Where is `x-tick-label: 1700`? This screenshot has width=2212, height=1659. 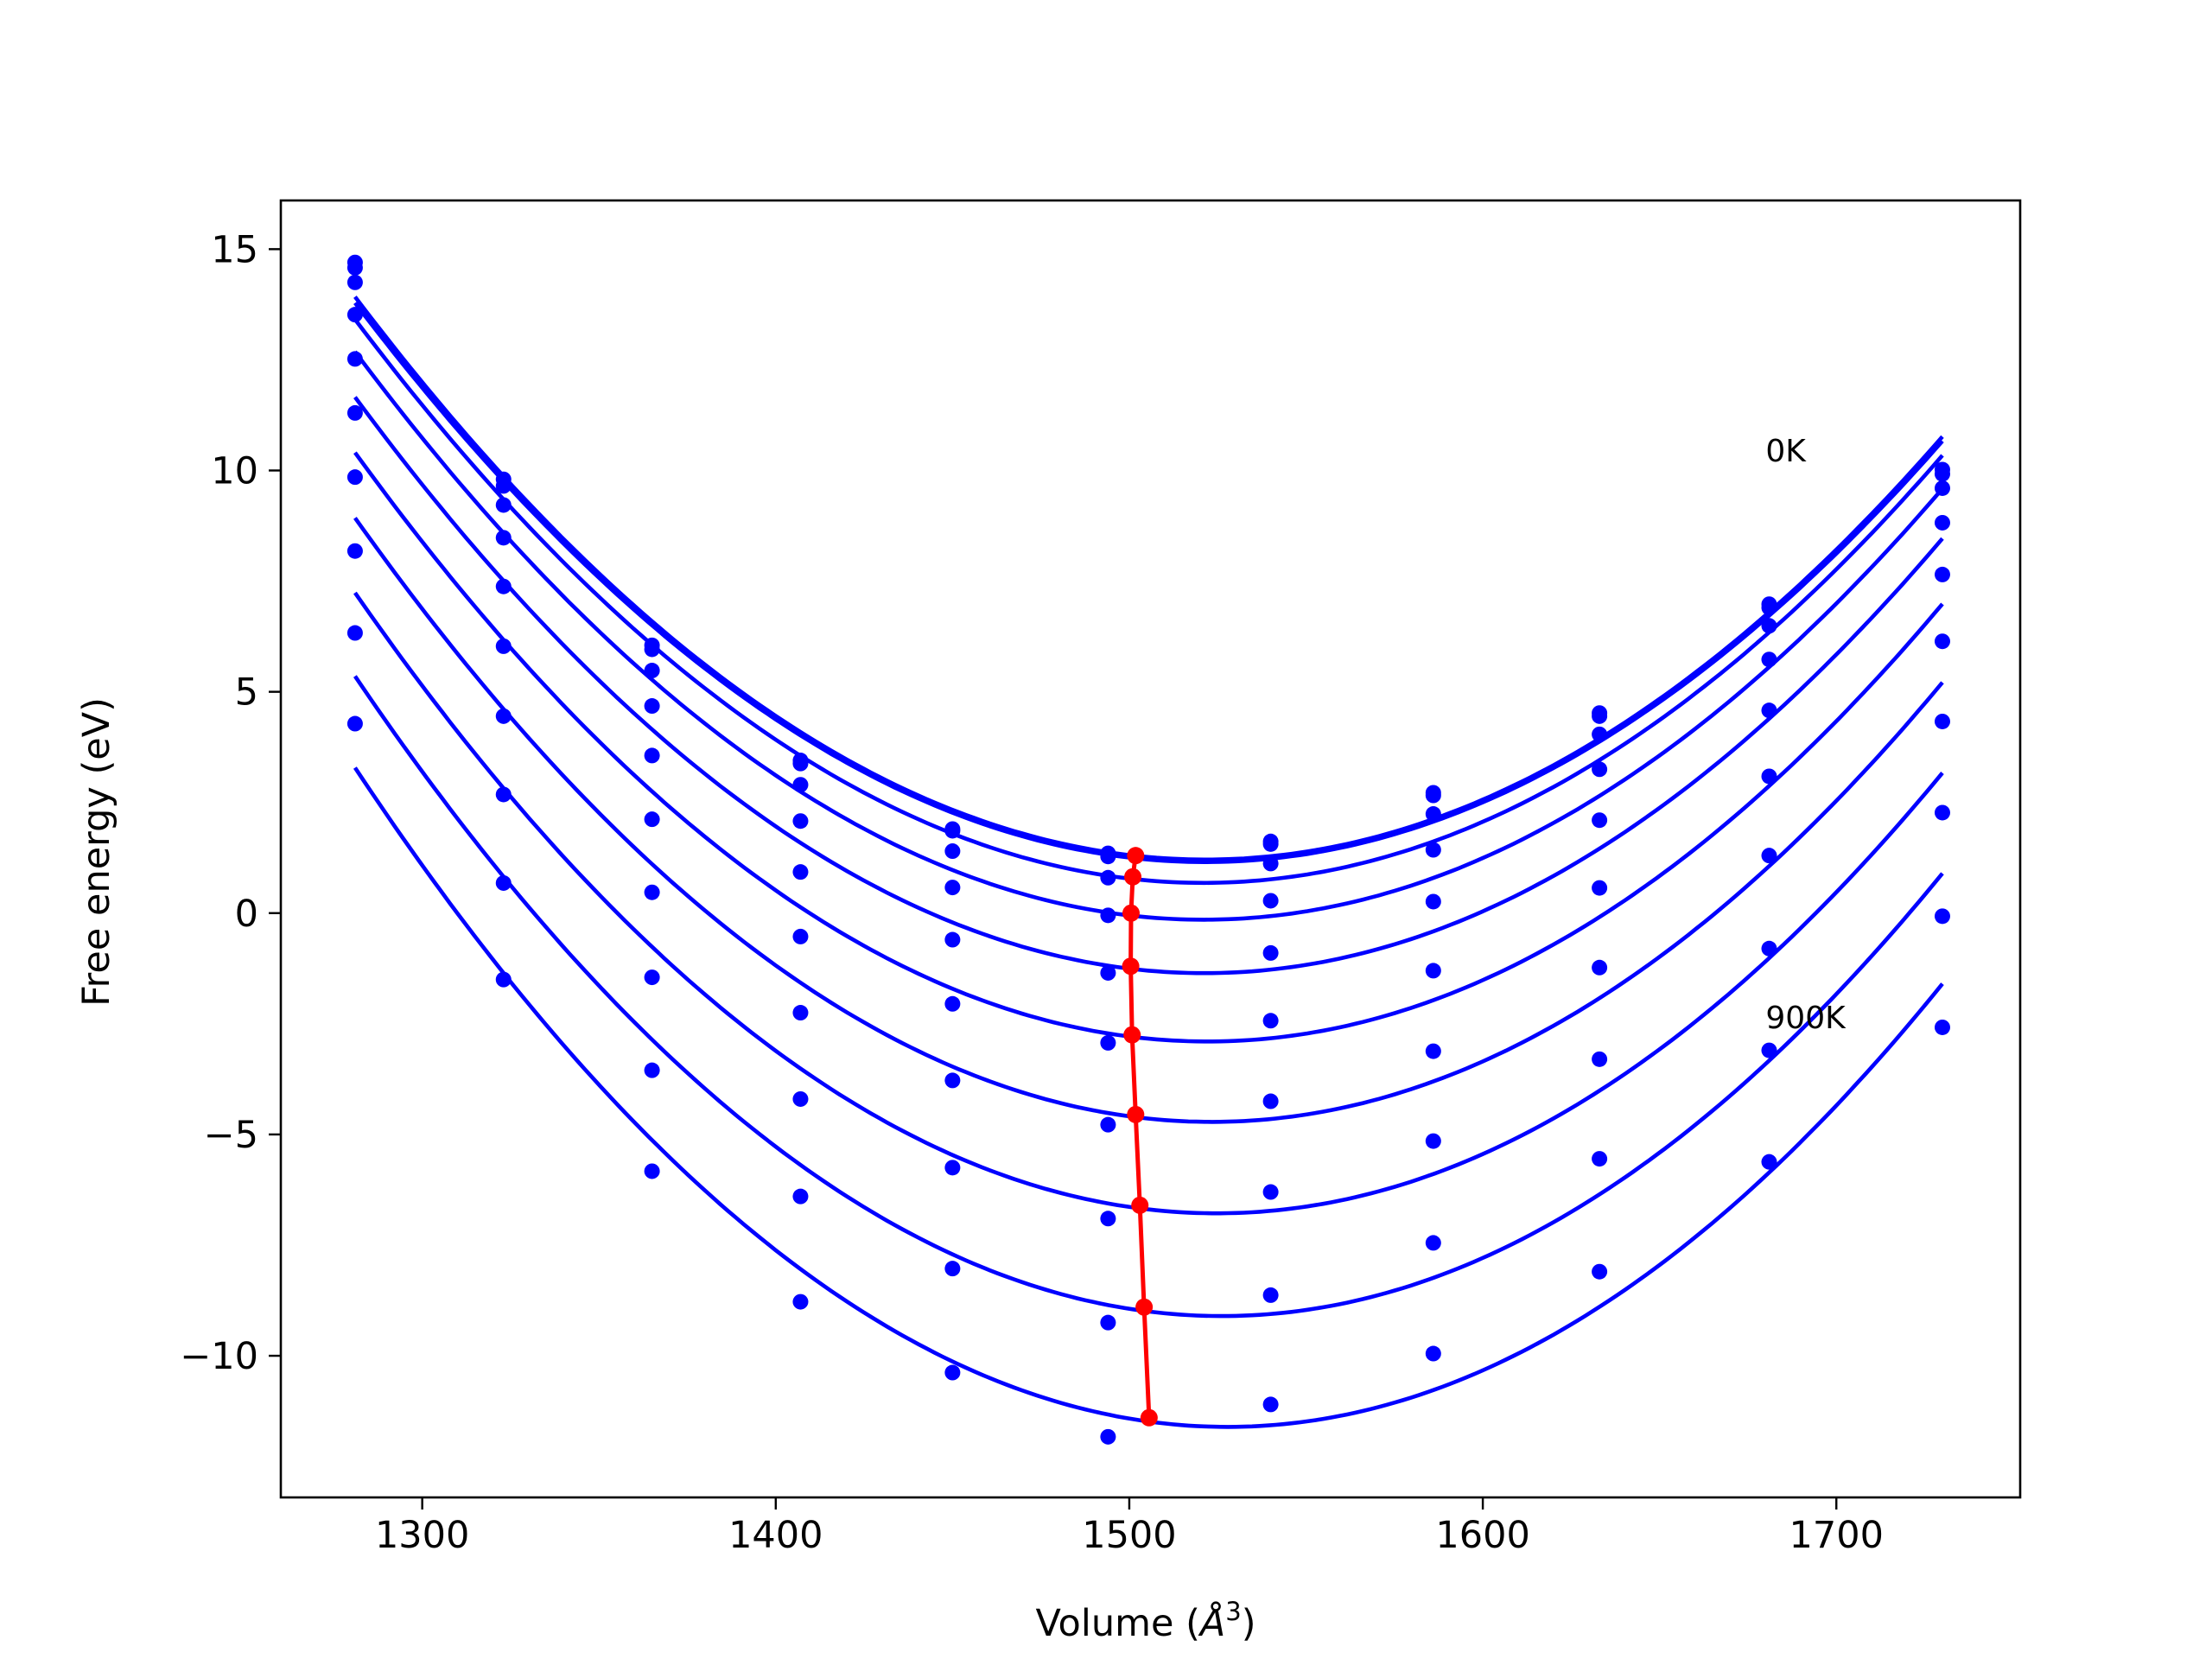
x-tick-label: 1700 is located at coordinates (1836, 1535).